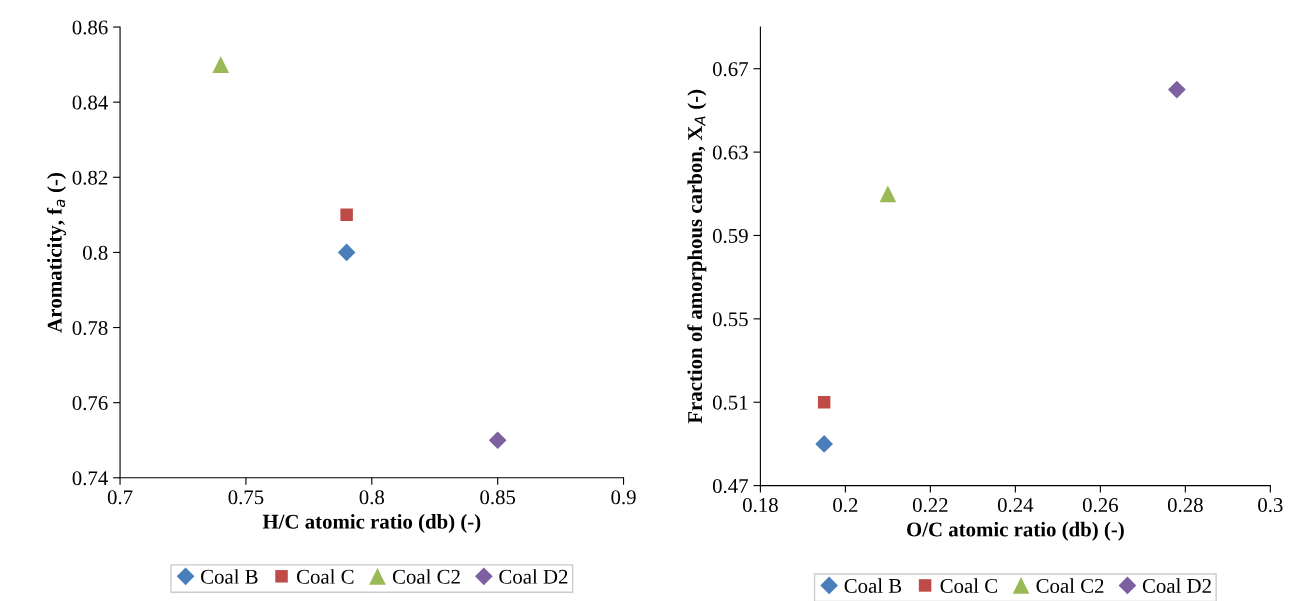 The height and width of the screenshot is (601, 1291). What do you see at coordinates (1015, 505) in the screenshot?
I see `x-tick-label: 0.24` at bounding box center [1015, 505].